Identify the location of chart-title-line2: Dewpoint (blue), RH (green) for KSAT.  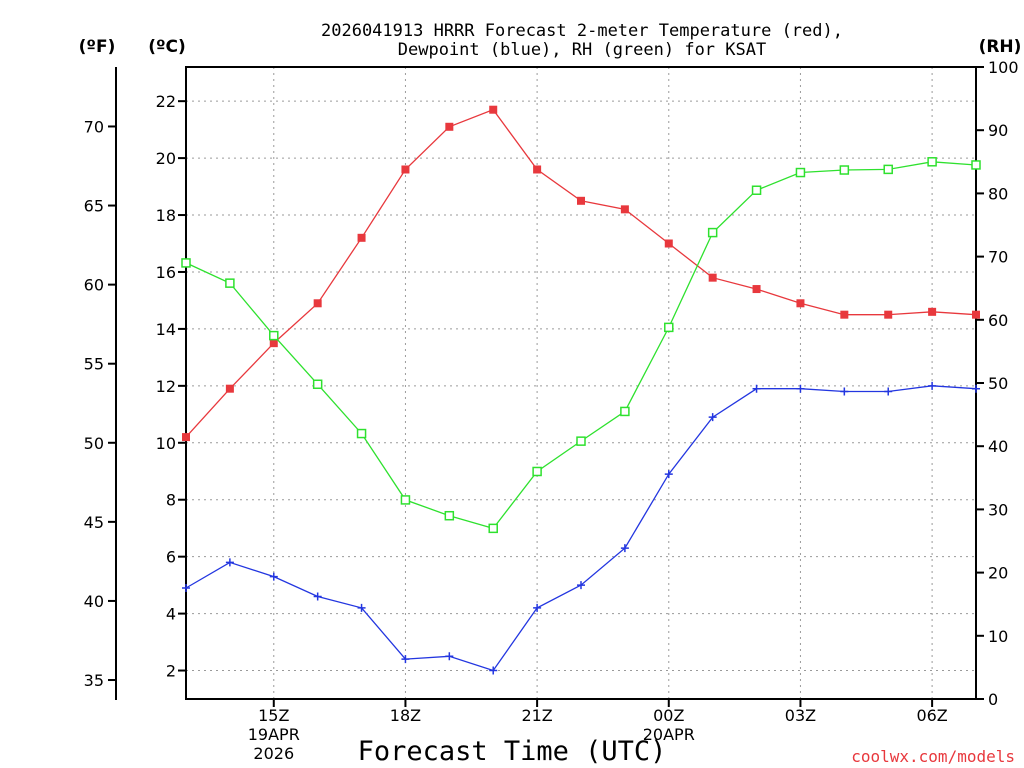
(582, 50).